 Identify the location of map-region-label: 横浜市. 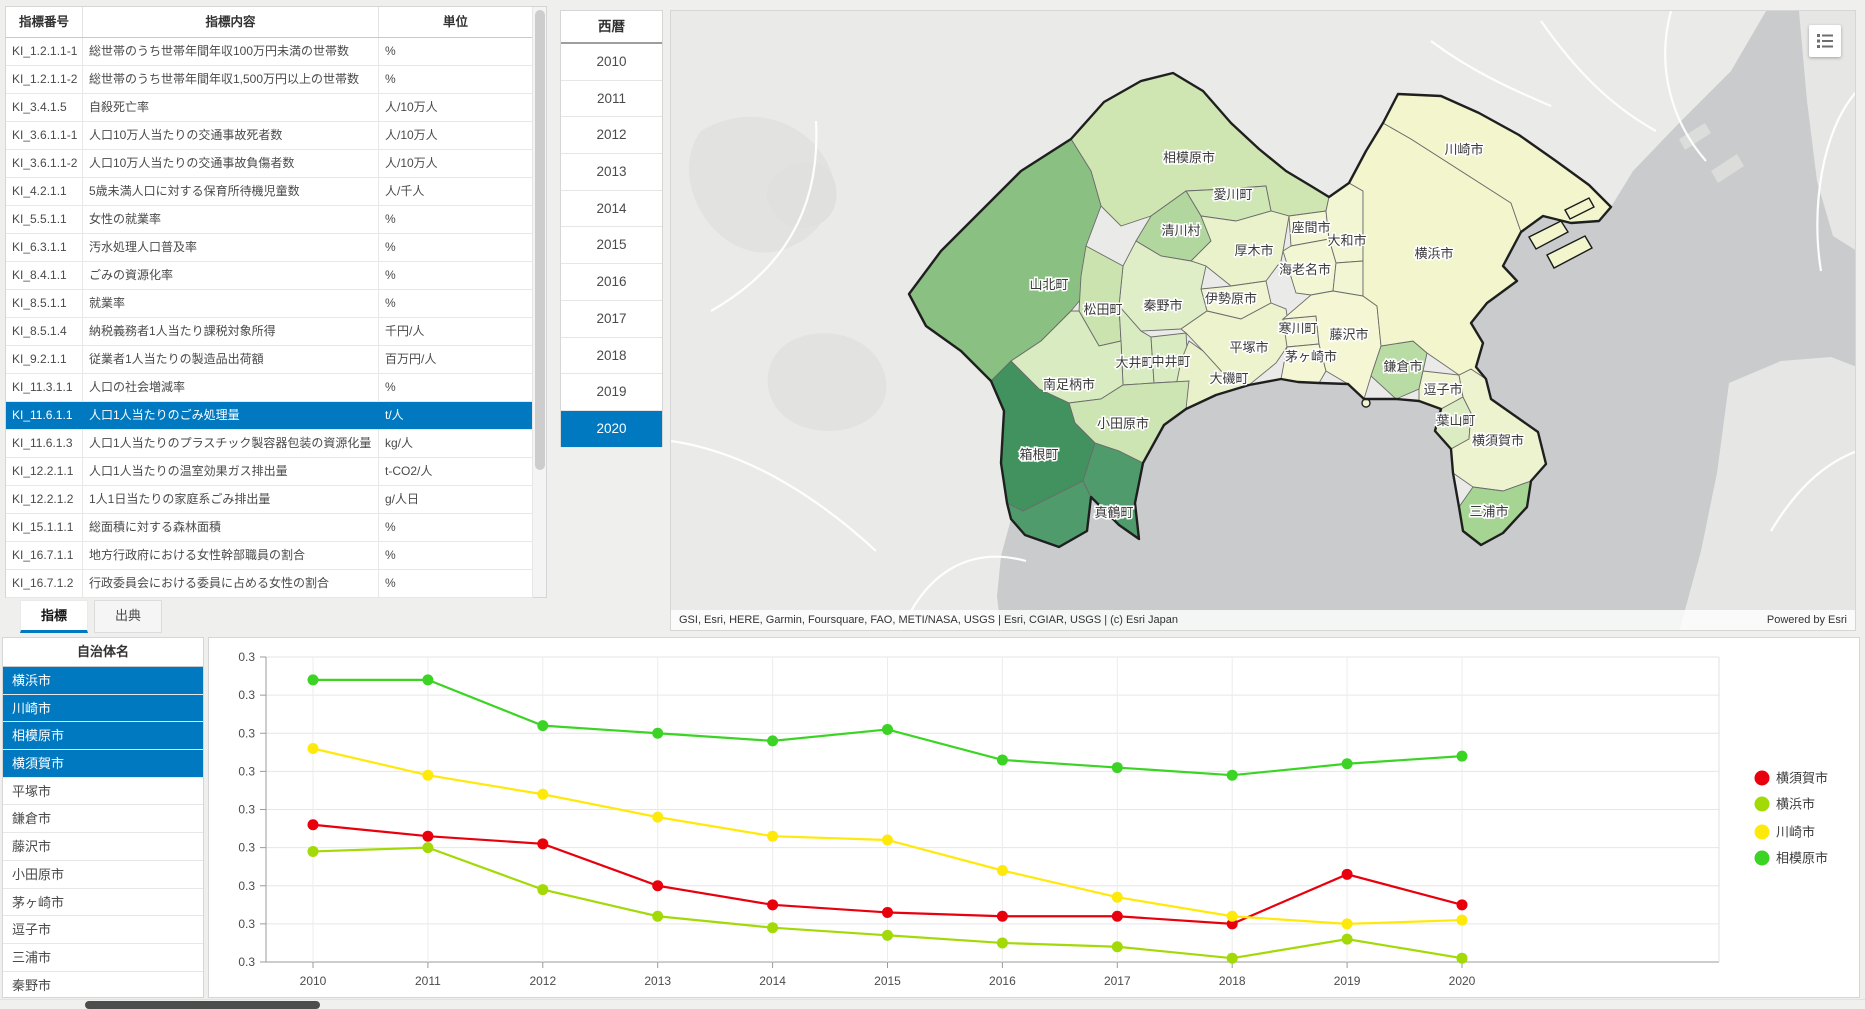
(1433, 253).